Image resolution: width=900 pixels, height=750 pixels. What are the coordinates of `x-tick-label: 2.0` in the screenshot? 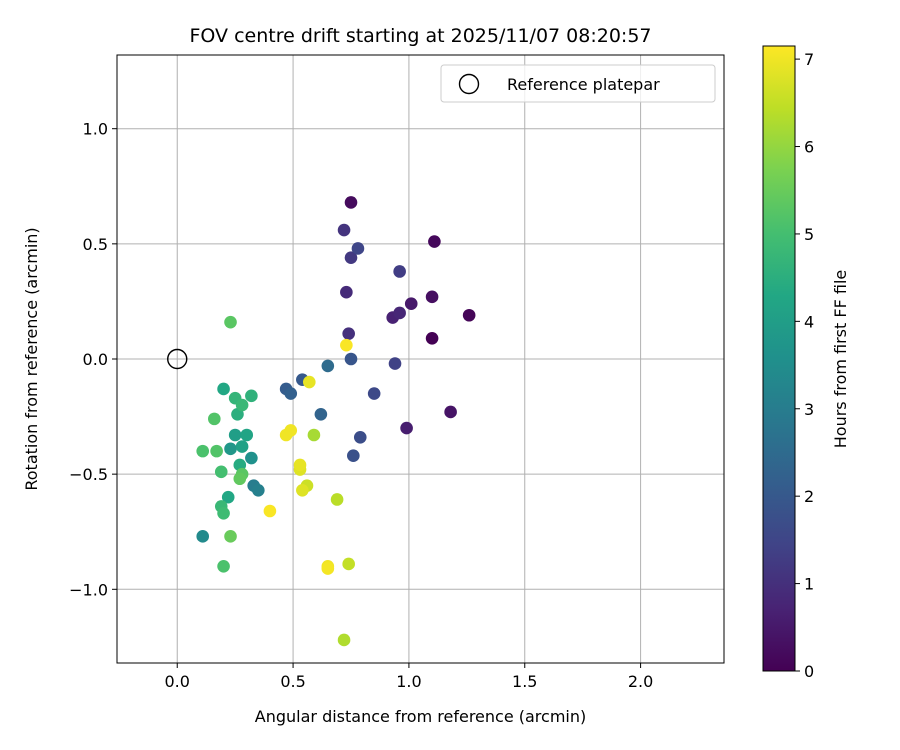 It's located at (640, 681).